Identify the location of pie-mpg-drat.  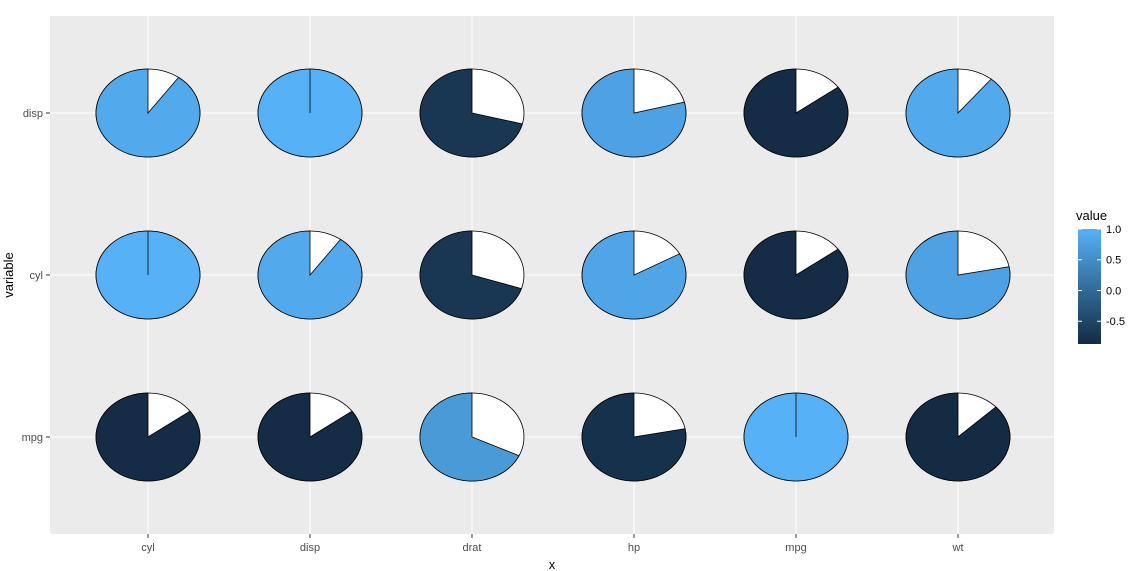
(472, 437).